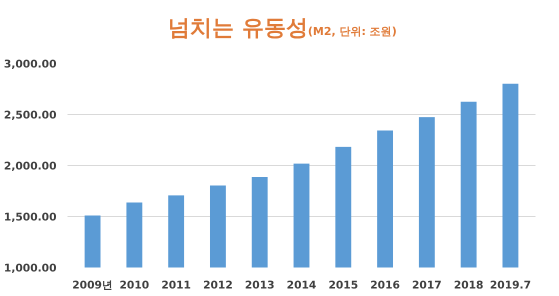 The width and height of the screenshot is (559, 296). What do you see at coordinates (176, 285) in the screenshot?
I see `x-tick-label: 2011` at bounding box center [176, 285].